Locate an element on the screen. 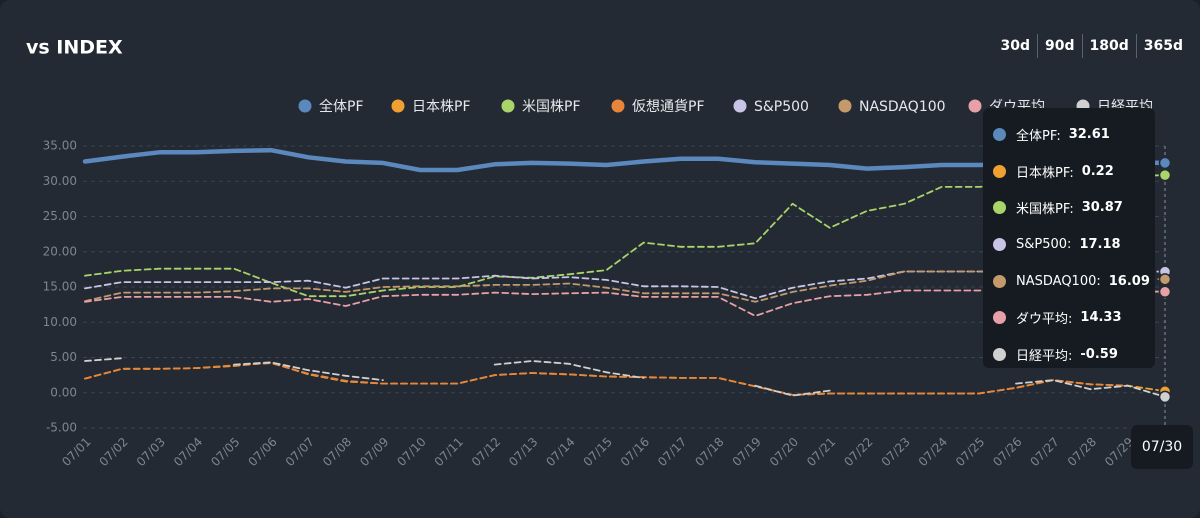  tooltip-name: ダウ平均 is located at coordinates (1044, 317).